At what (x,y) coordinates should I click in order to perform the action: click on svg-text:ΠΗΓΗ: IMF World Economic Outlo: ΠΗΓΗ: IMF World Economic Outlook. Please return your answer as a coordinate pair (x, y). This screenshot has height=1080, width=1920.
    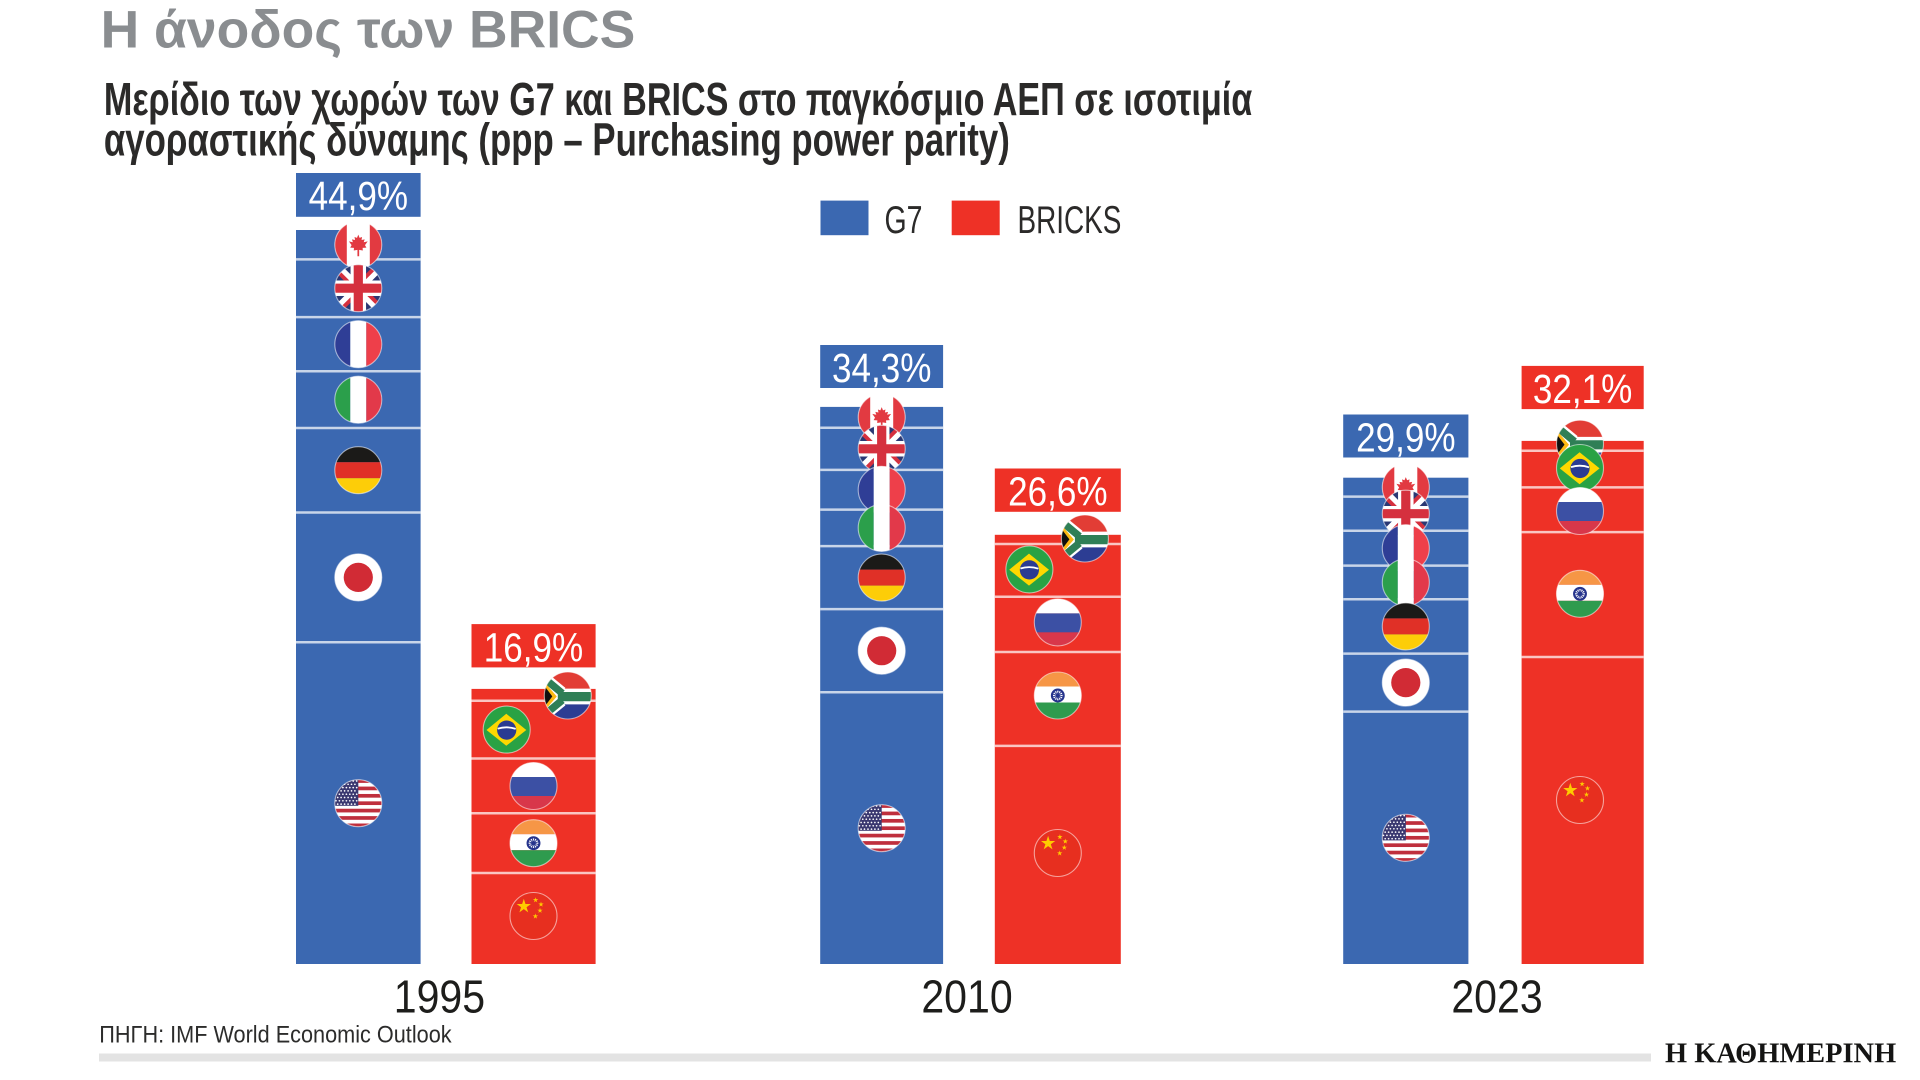
    Looking at the image, I should click on (275, 1034).